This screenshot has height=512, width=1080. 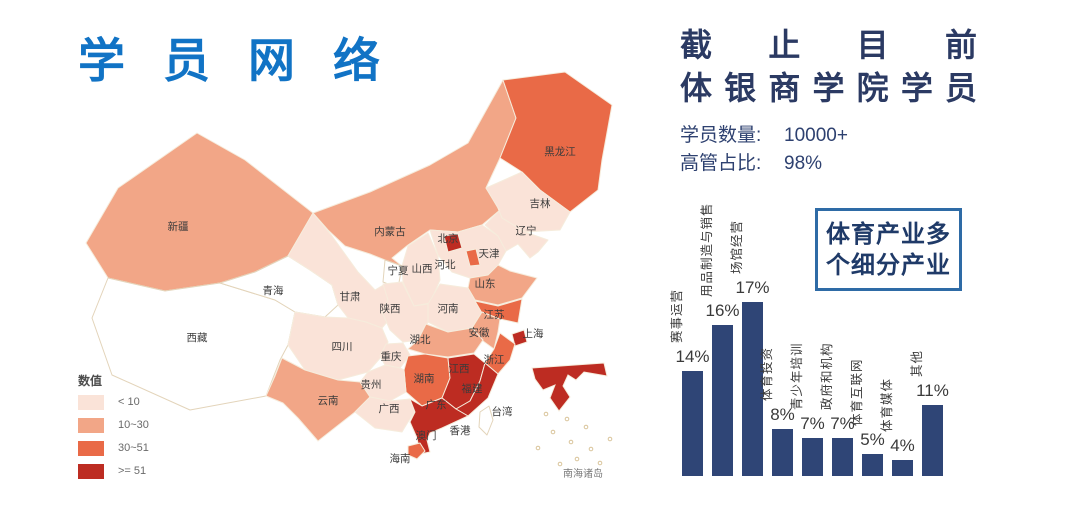 I want to click on province-label-guizhou: 贵州, so click(x=371, y=384).